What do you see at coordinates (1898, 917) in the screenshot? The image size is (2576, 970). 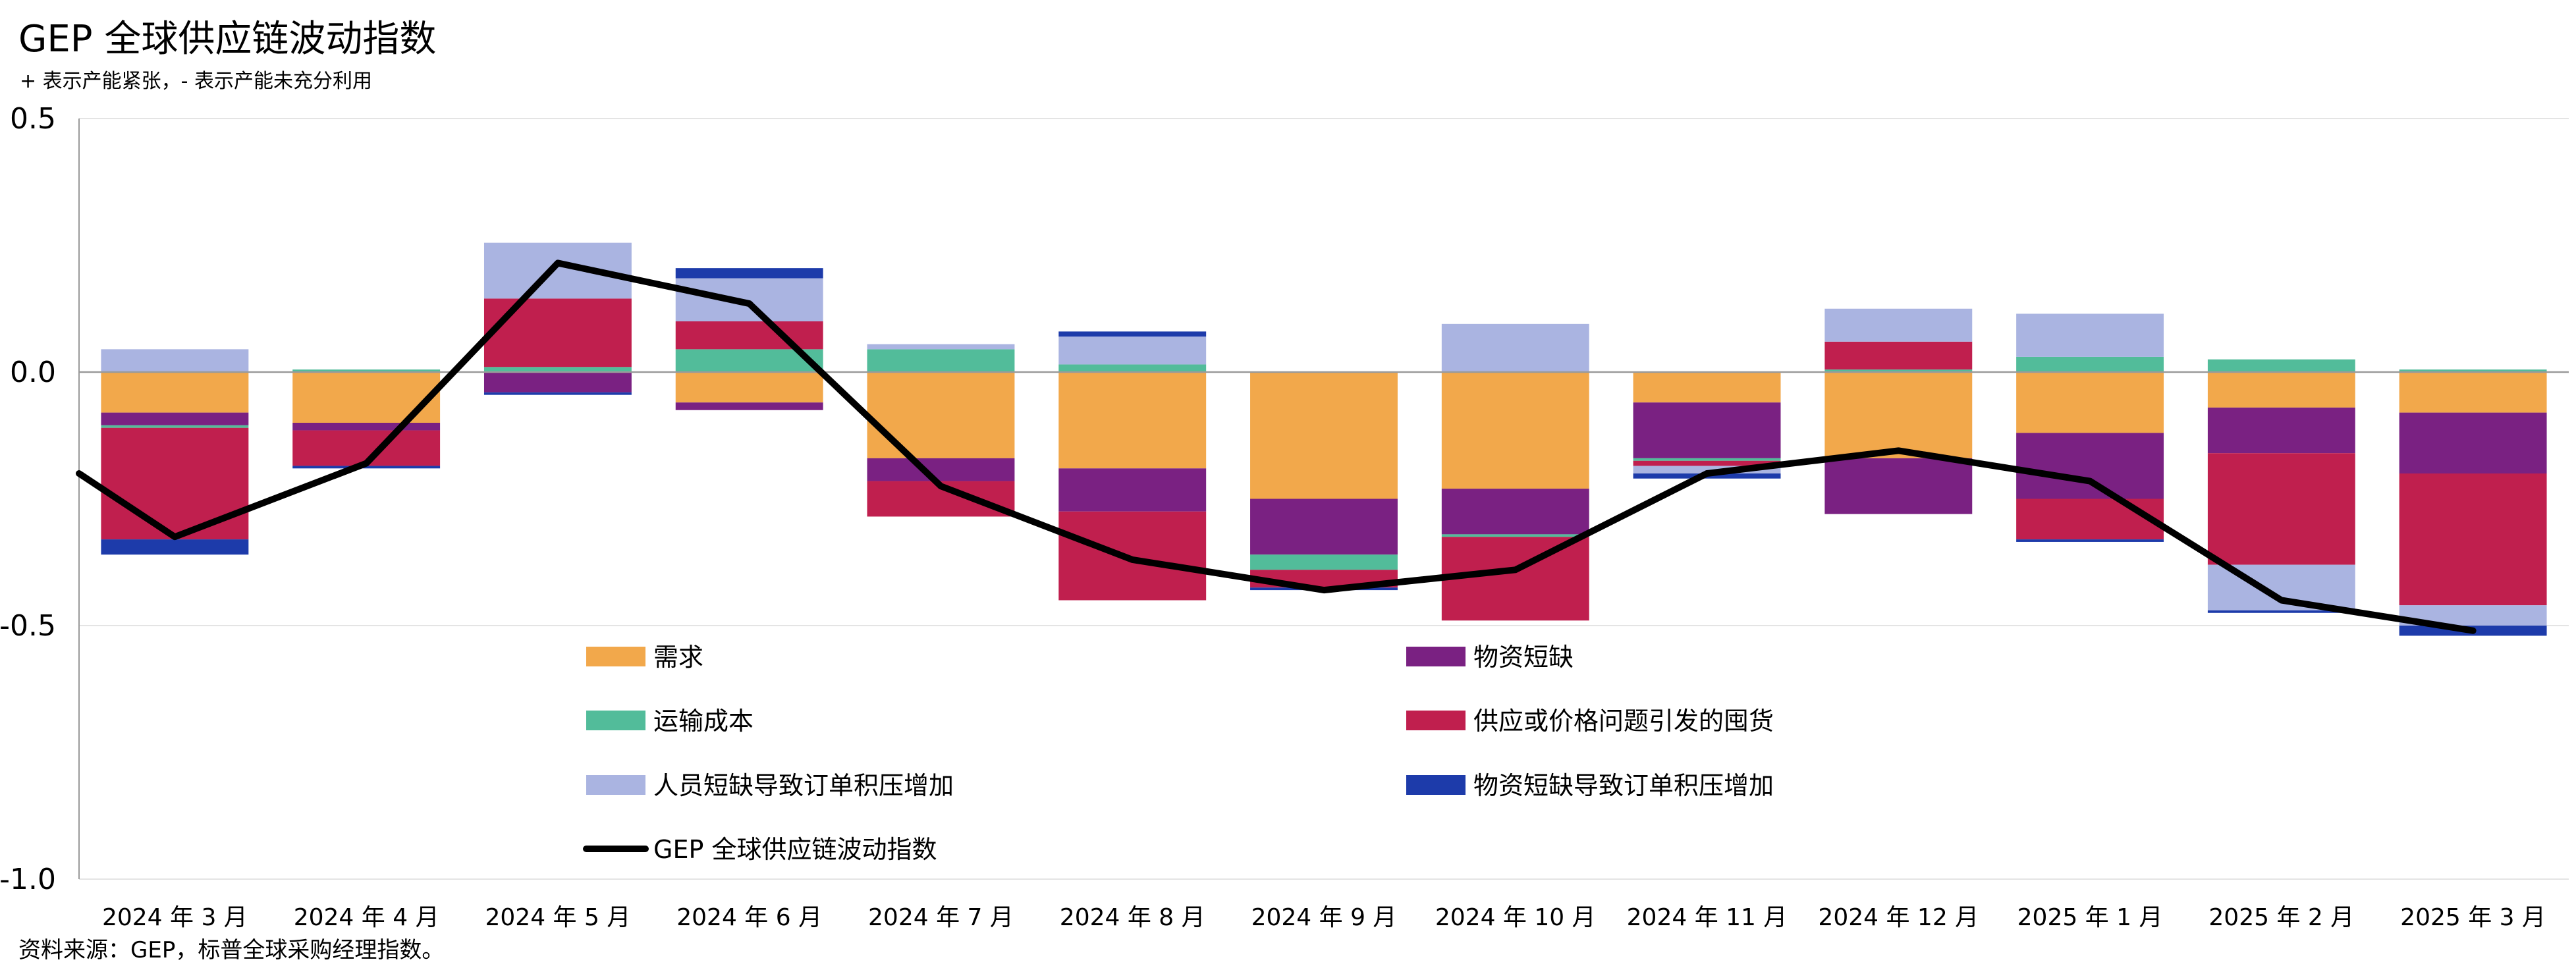 I see `x-tick-label: 2024 年 12 月` at bounding box center [1898, 917].